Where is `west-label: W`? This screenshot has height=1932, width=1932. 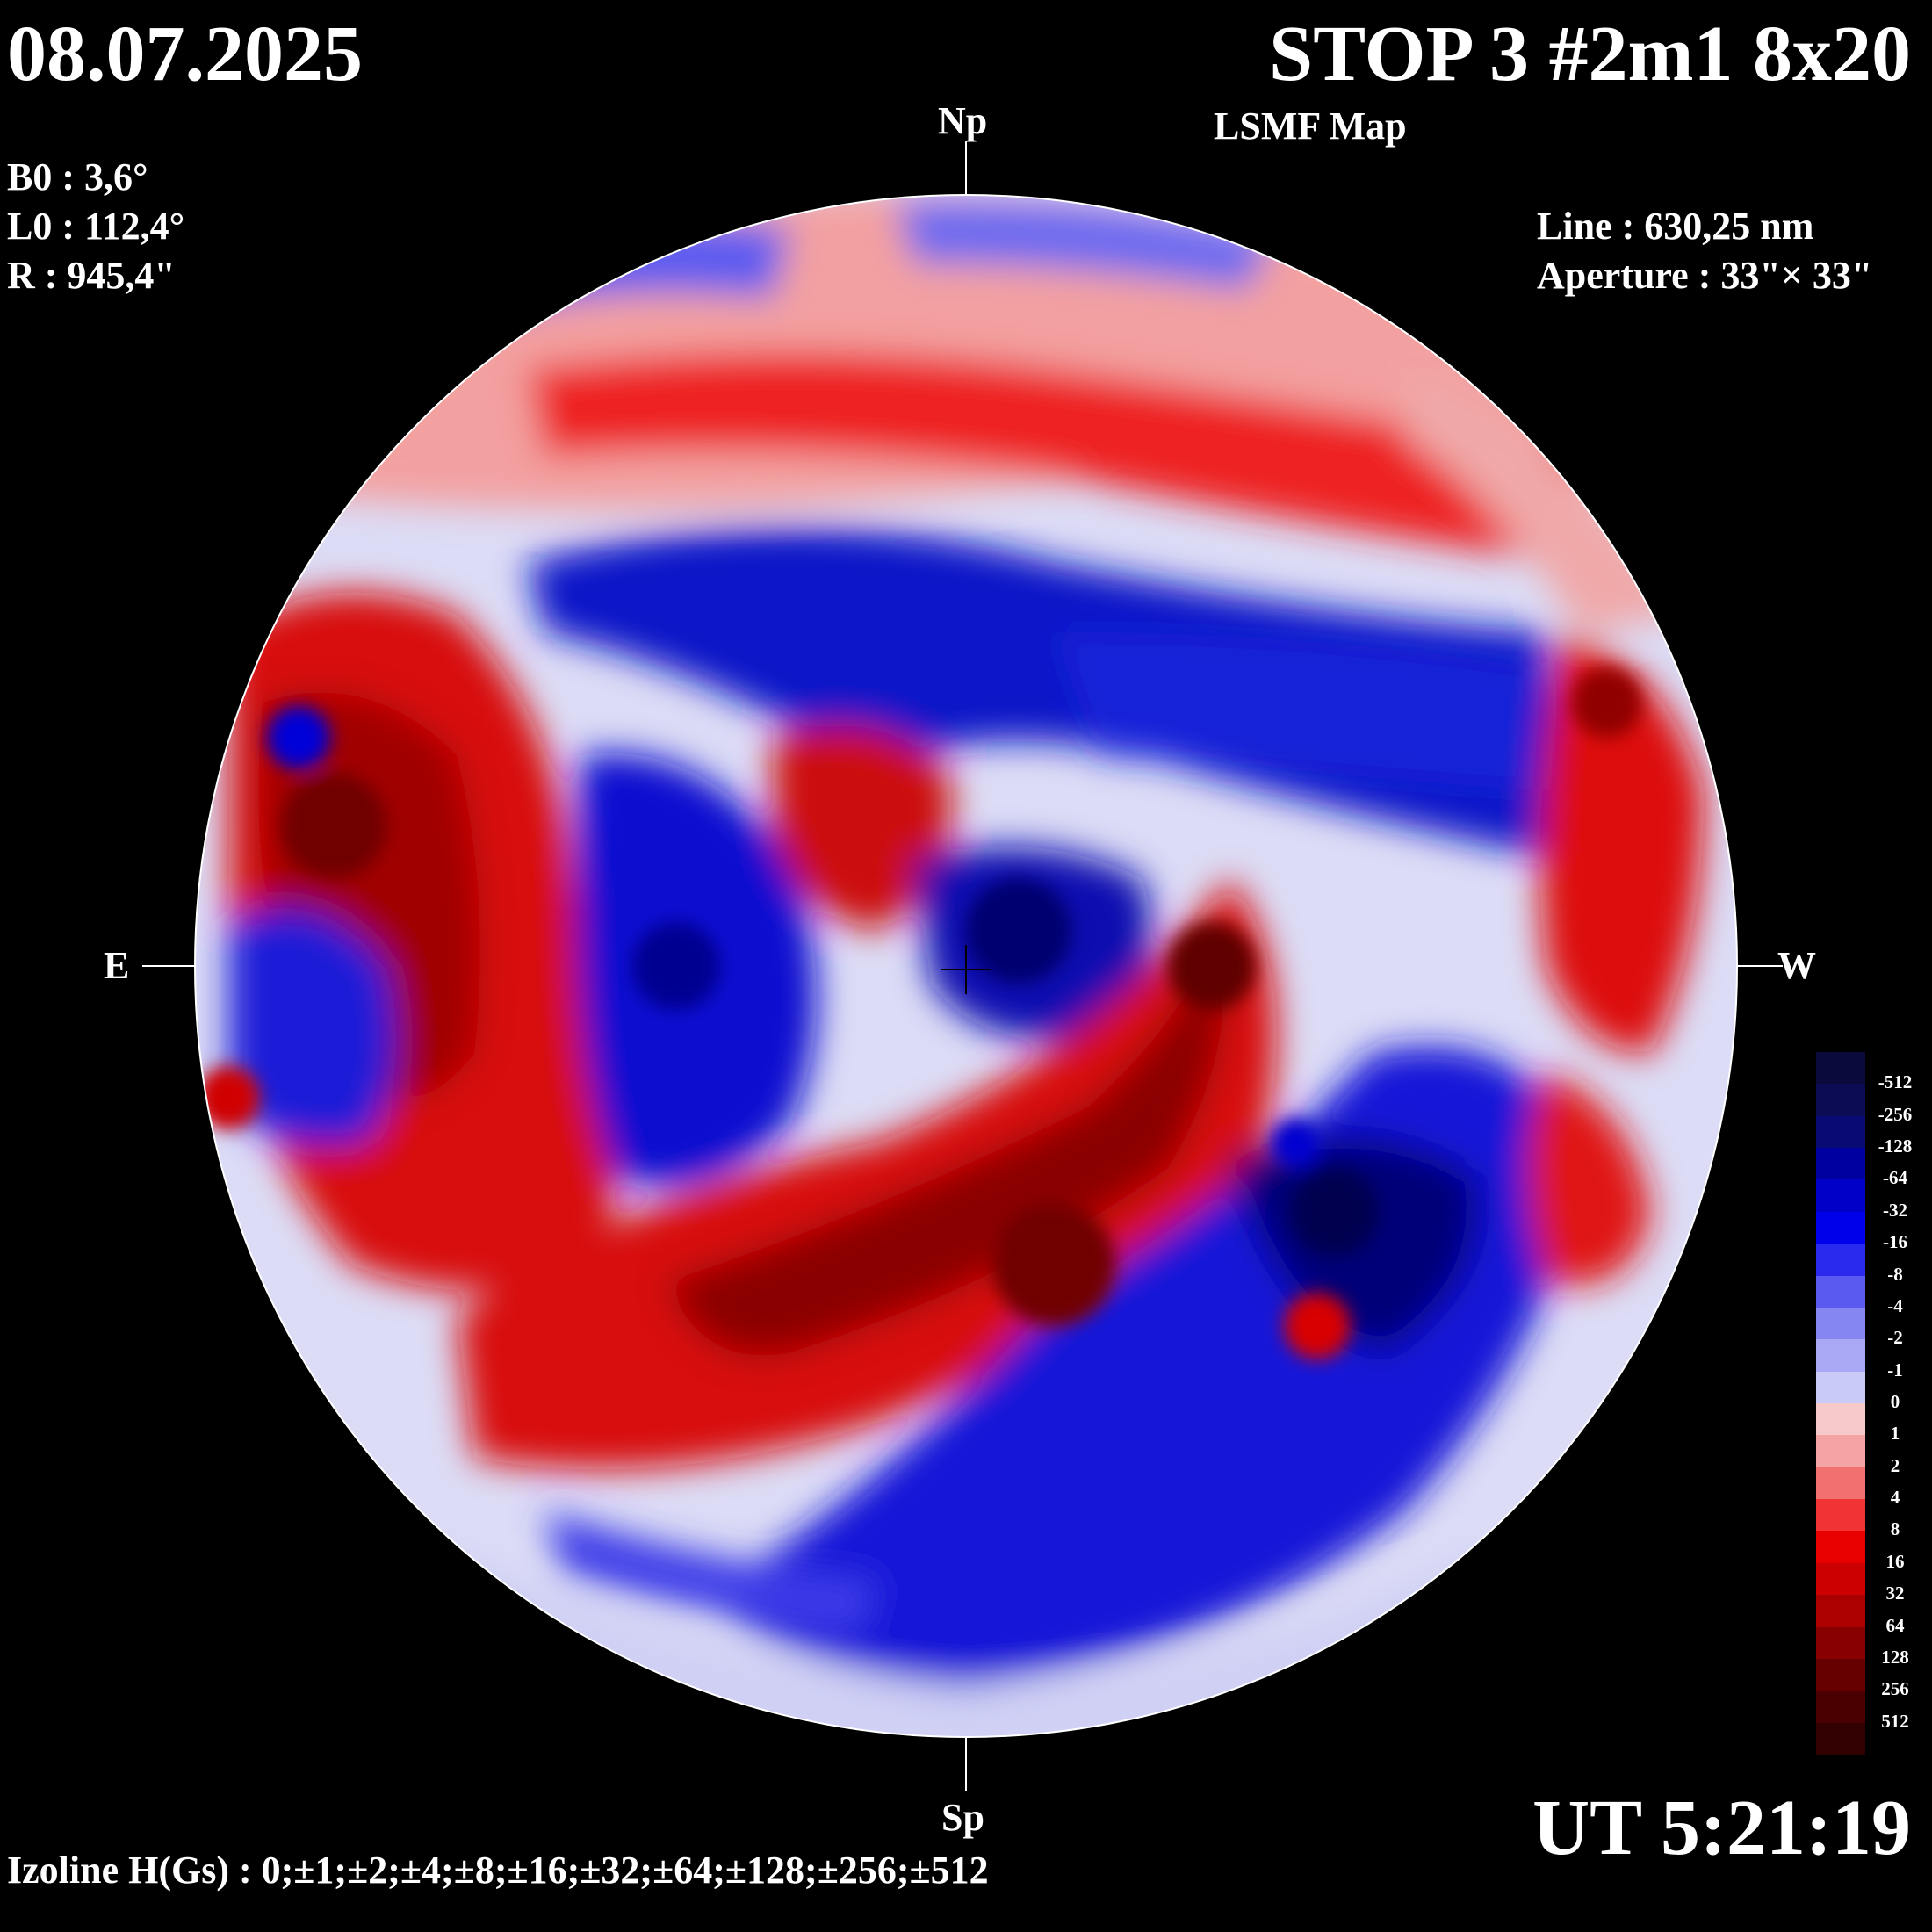
west-label: W is located at coordinates (1796, 965).